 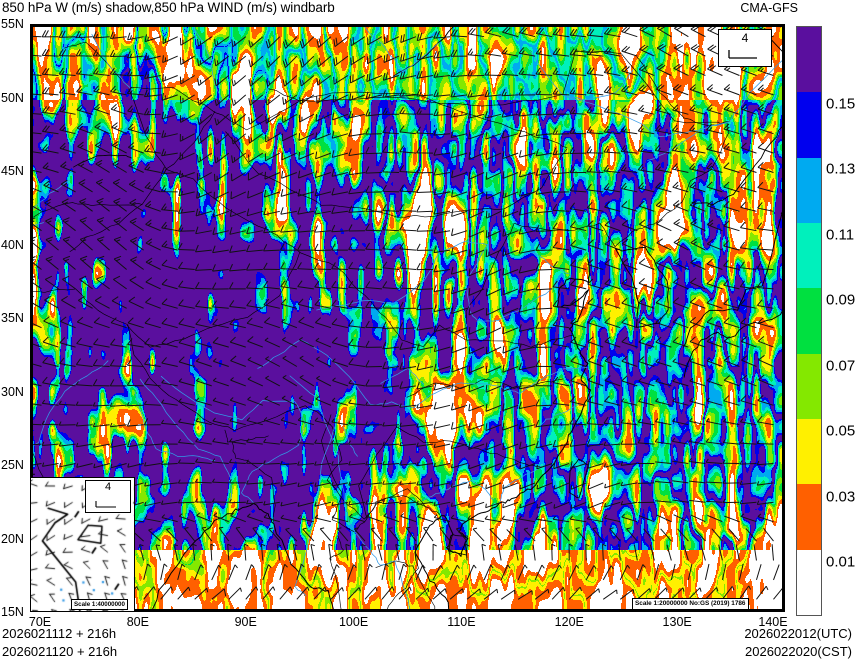 I want to click on colorbar-tick-0.01: 0.01, so click(x=841, y=562).